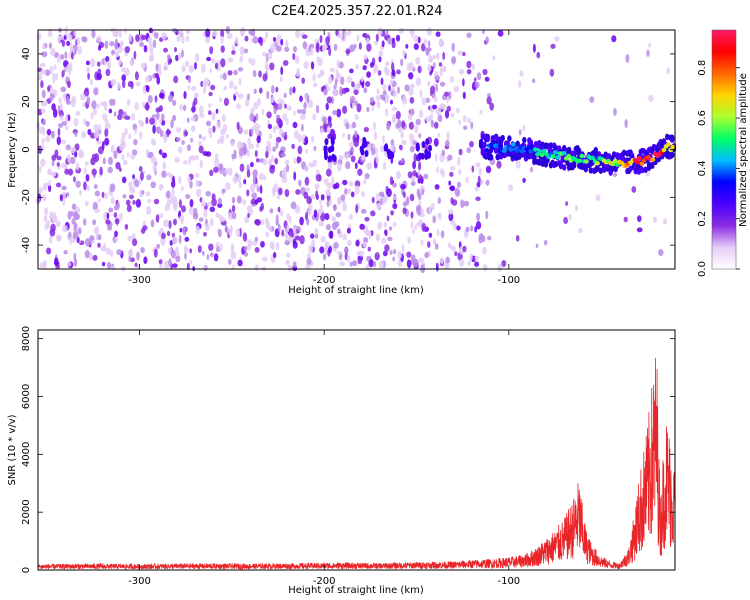 The width and height of the screenshot is (750, 600). Describe the element at coordinates (702, 269) in the screenshot. I see `colorbar-tick-label: 0.0` at that location.